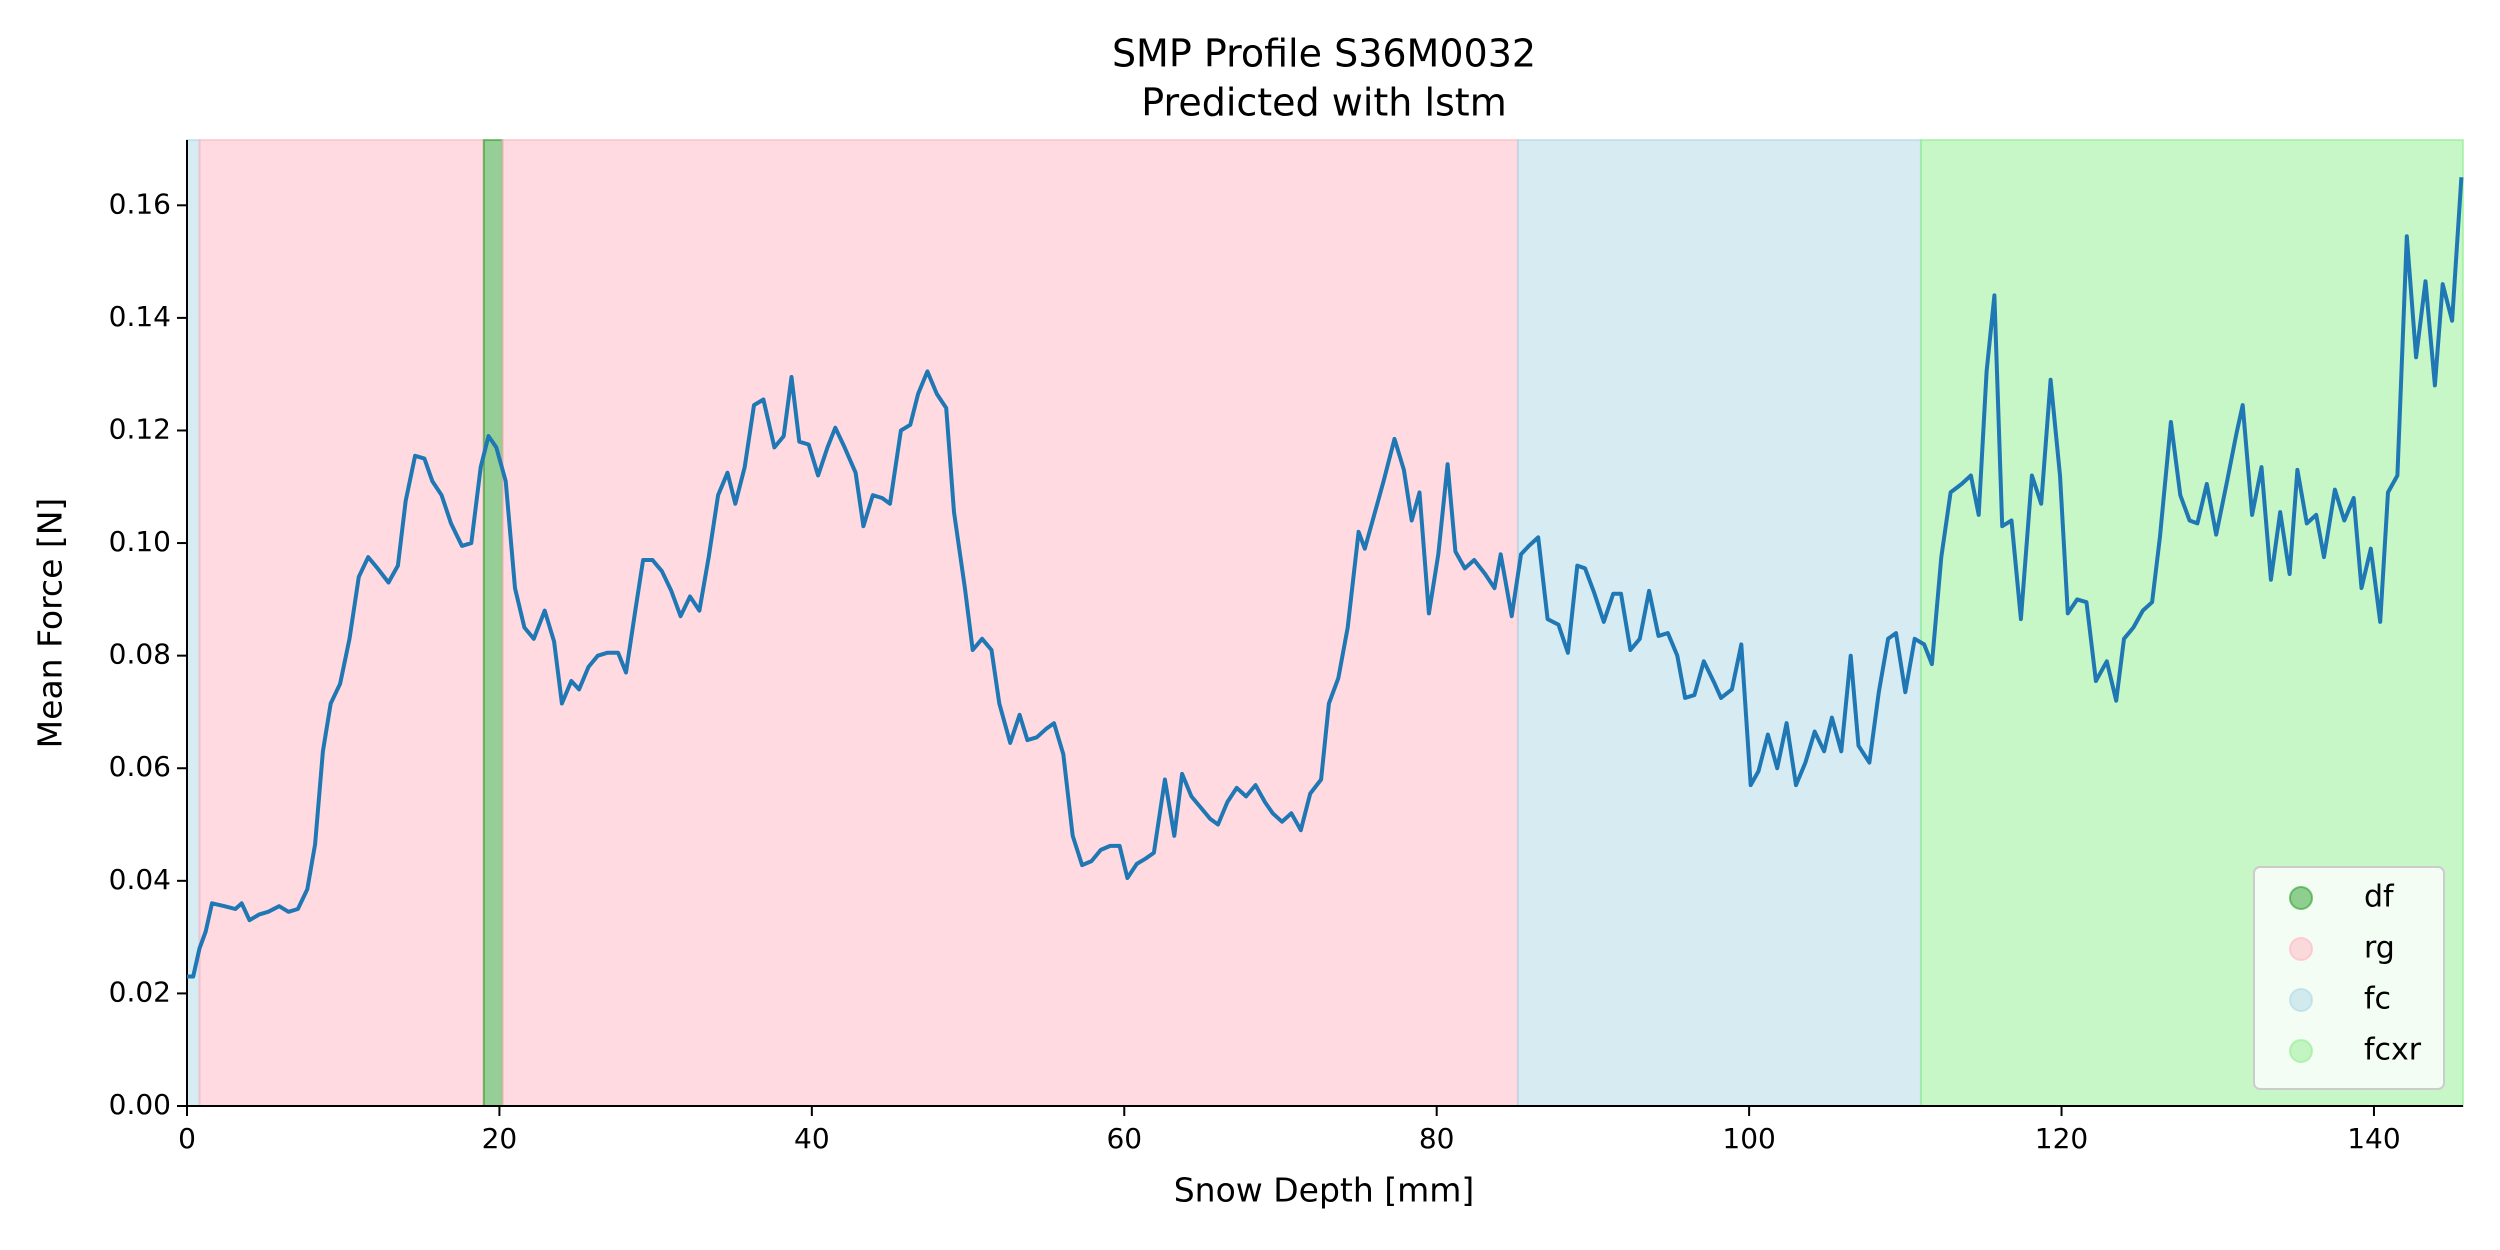  Describe the element at coordinates (1437, 1138) in the screenshot. I see `x-tick-label: 80` at that location.